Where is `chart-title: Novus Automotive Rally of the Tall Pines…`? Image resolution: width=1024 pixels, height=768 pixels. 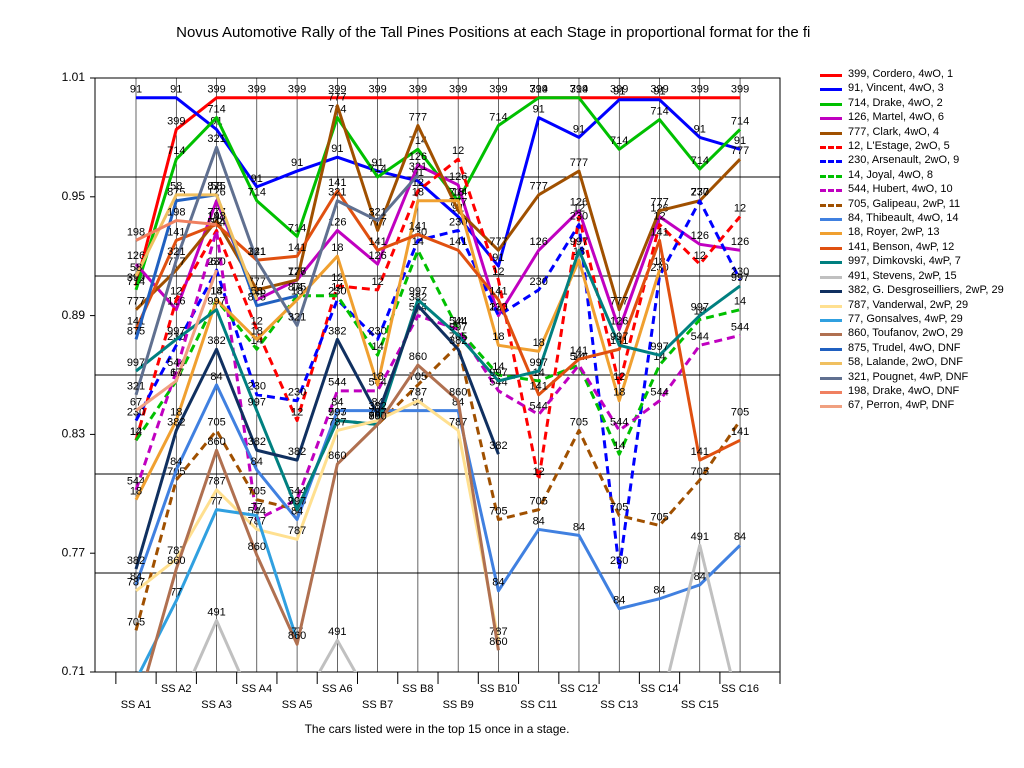 chart-title: Novus Automotive Rally of the Tall Pines… is located at coordinates (493, 32).